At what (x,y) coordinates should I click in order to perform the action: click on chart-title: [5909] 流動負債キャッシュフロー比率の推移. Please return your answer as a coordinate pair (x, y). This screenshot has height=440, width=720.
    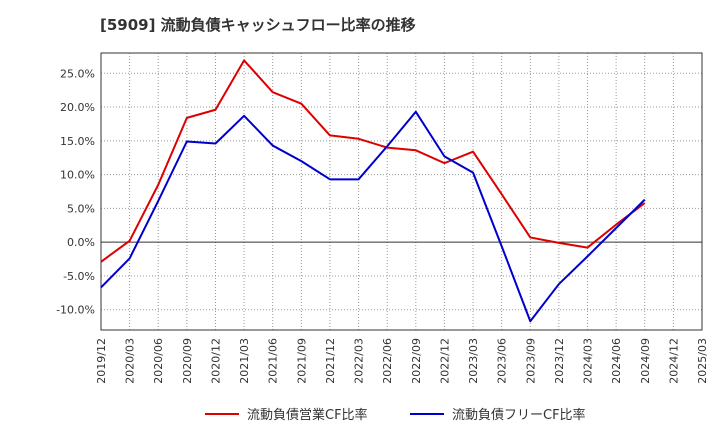
    Looking at the image, I should click on (258, 25).